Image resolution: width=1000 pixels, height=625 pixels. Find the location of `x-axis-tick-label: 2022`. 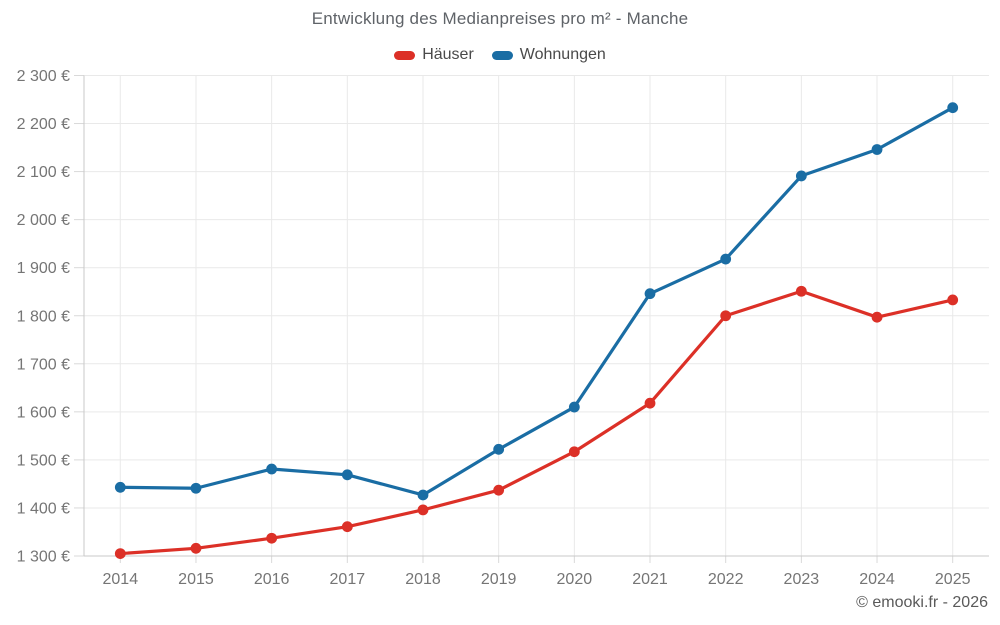

x-axis-tick-label: 2022 is located at coordinates (726, 579).